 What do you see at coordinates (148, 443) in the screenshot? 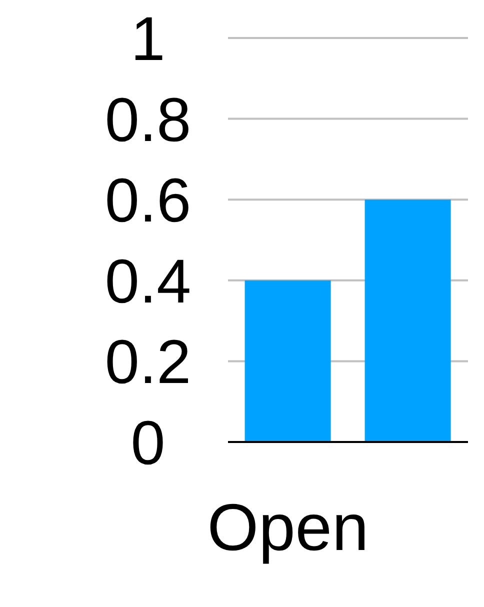
I see `y-tick-label: 0` at bounding box center [148, 443].